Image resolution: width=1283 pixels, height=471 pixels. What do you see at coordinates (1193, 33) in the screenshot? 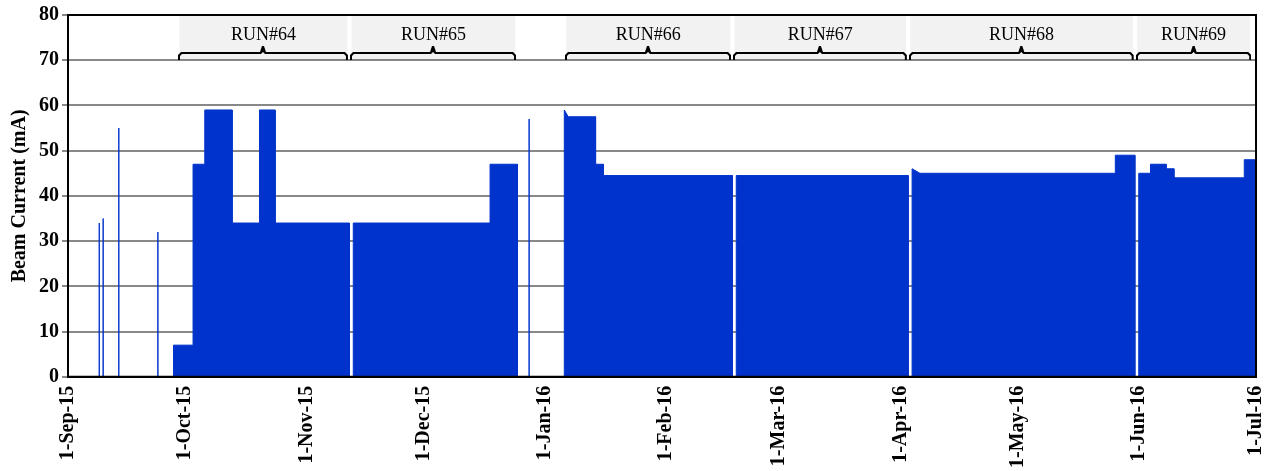
I see `band-label: RUN#69` at bounding box center [1193, 33].